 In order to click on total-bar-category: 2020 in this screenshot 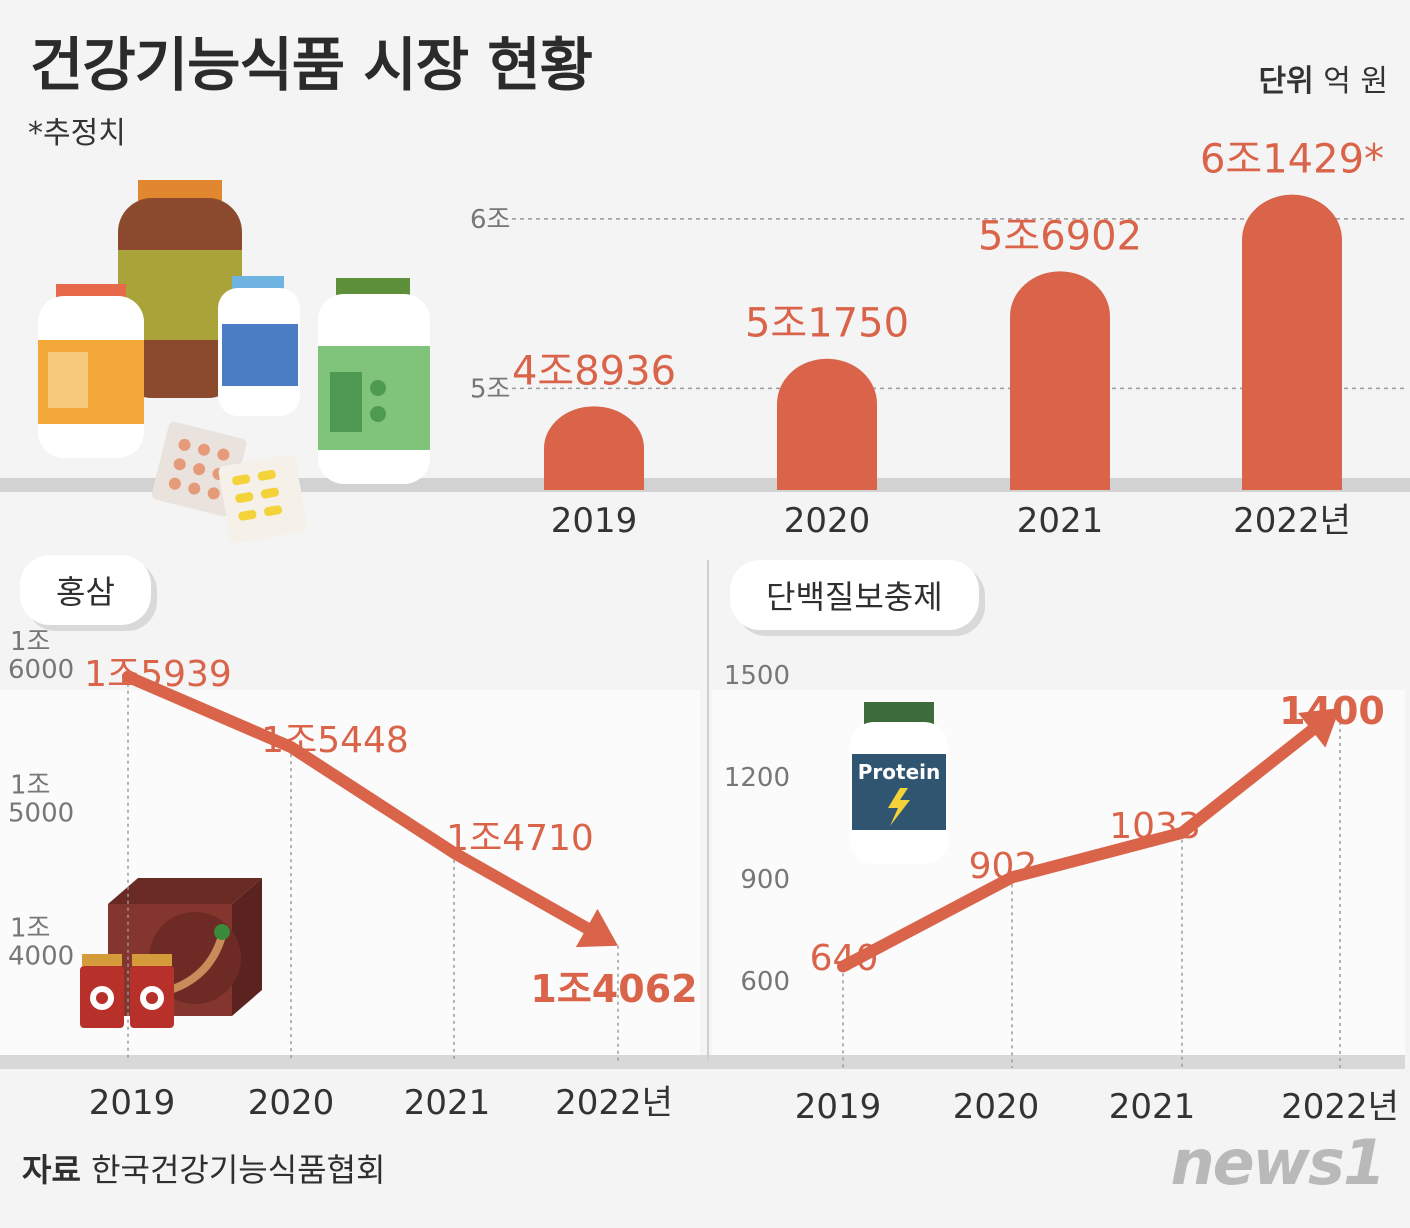, I will do `click(827, 521)`.